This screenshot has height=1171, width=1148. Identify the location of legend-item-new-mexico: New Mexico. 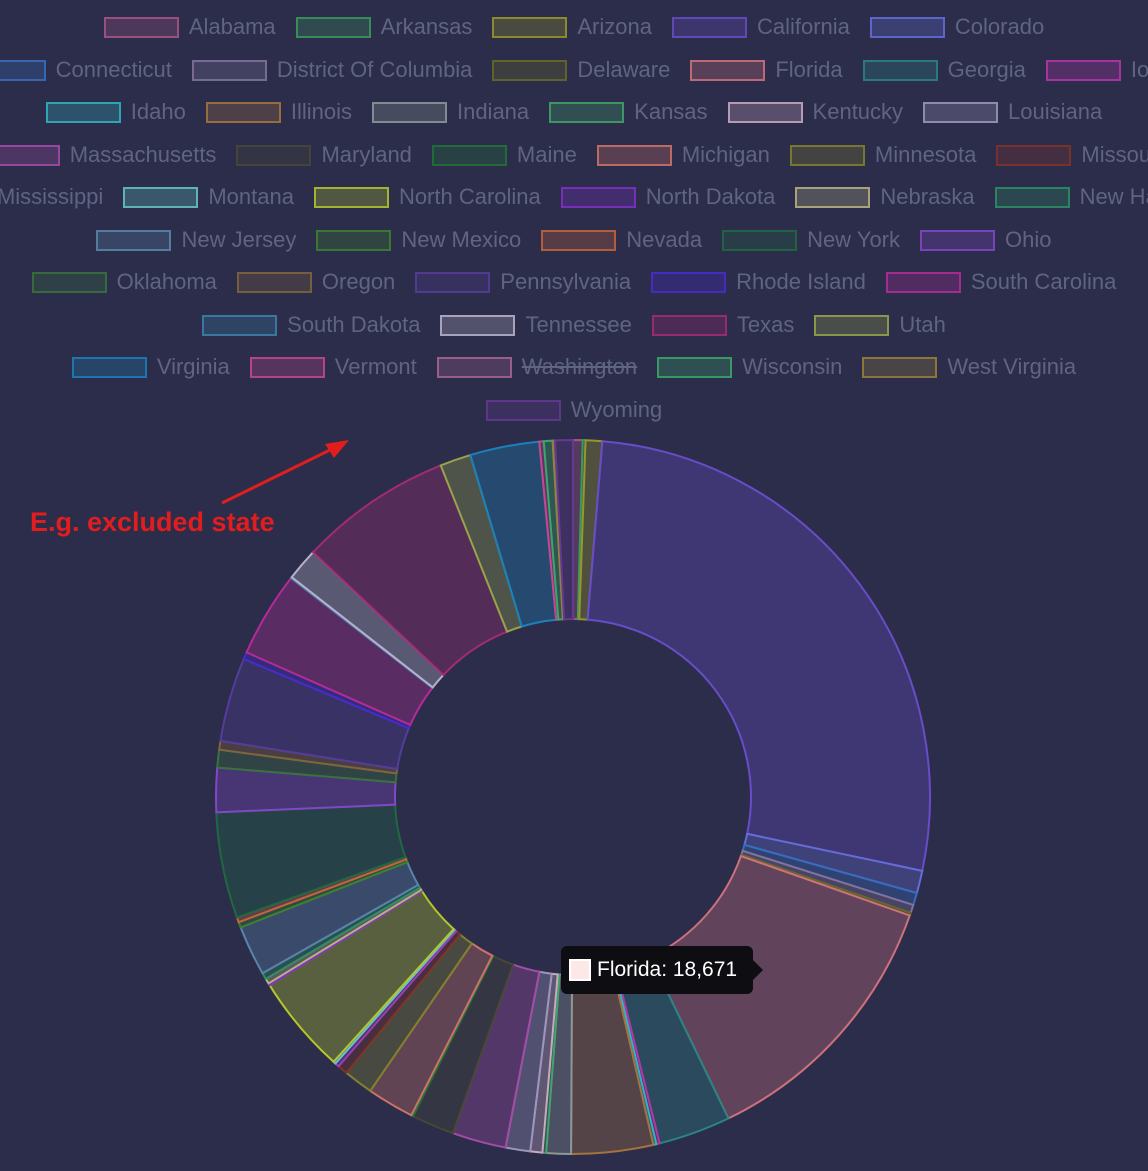
(418, 240).